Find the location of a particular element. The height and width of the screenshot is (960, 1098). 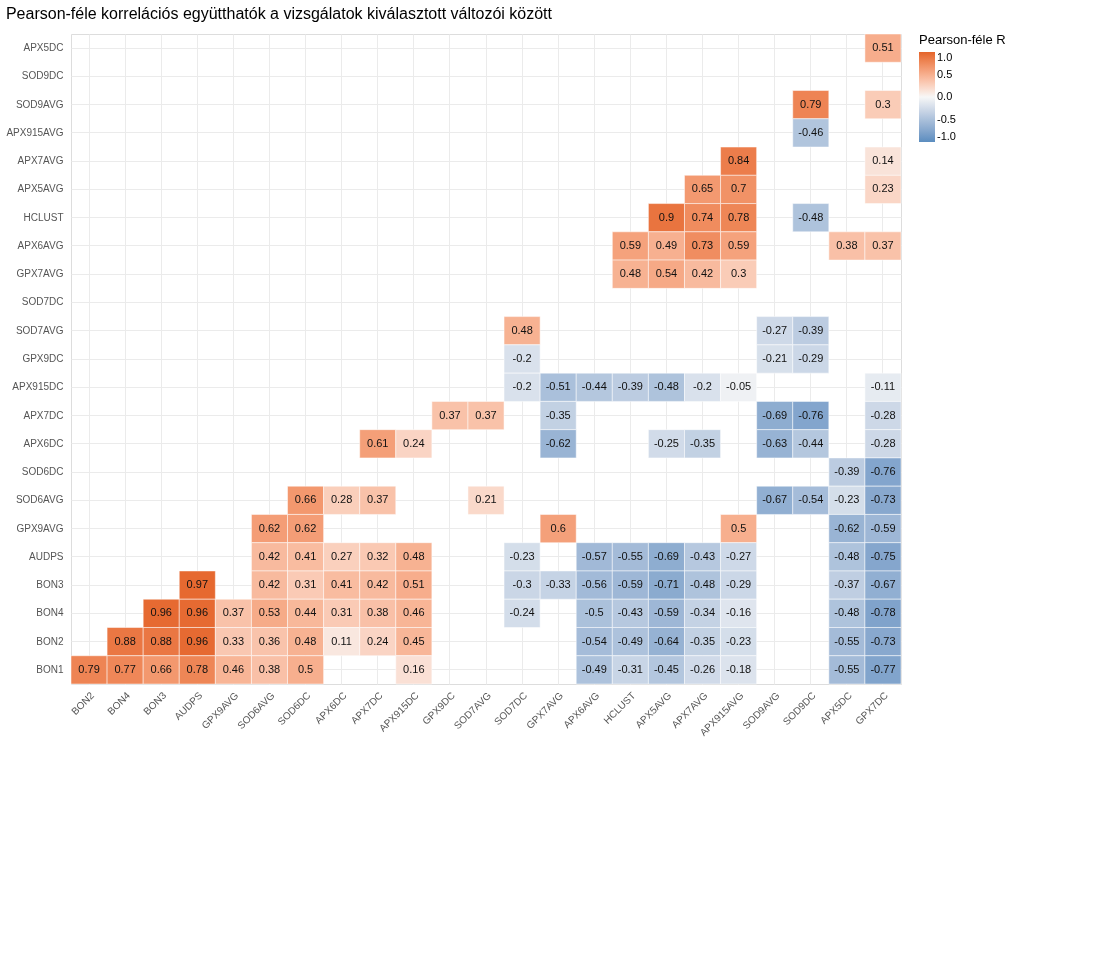

data-label: 0.53 is located at coordinates (269, 612).